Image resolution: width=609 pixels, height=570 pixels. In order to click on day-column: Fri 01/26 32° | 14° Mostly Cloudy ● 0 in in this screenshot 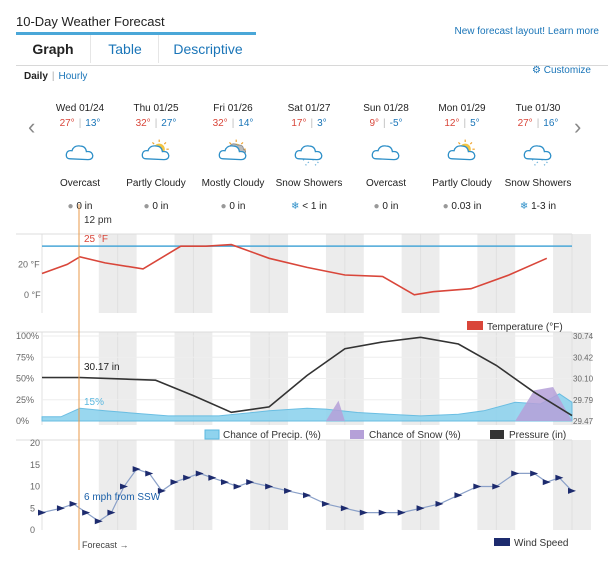, I will do `click(233, 157)`.